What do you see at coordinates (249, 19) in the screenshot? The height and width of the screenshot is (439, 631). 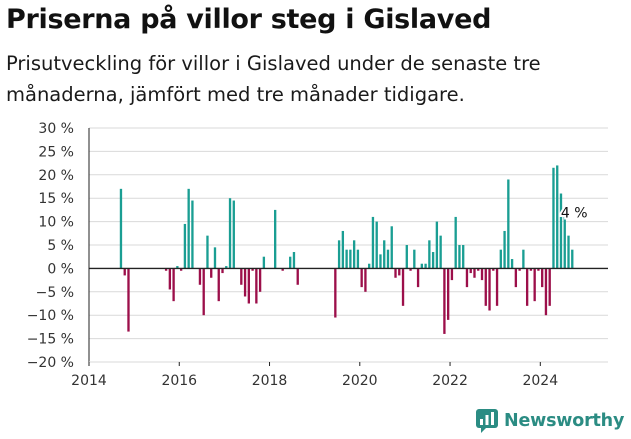 I see `chart-title: Priserna på villor steg i Gislaved` at bounding box center [249, 19].